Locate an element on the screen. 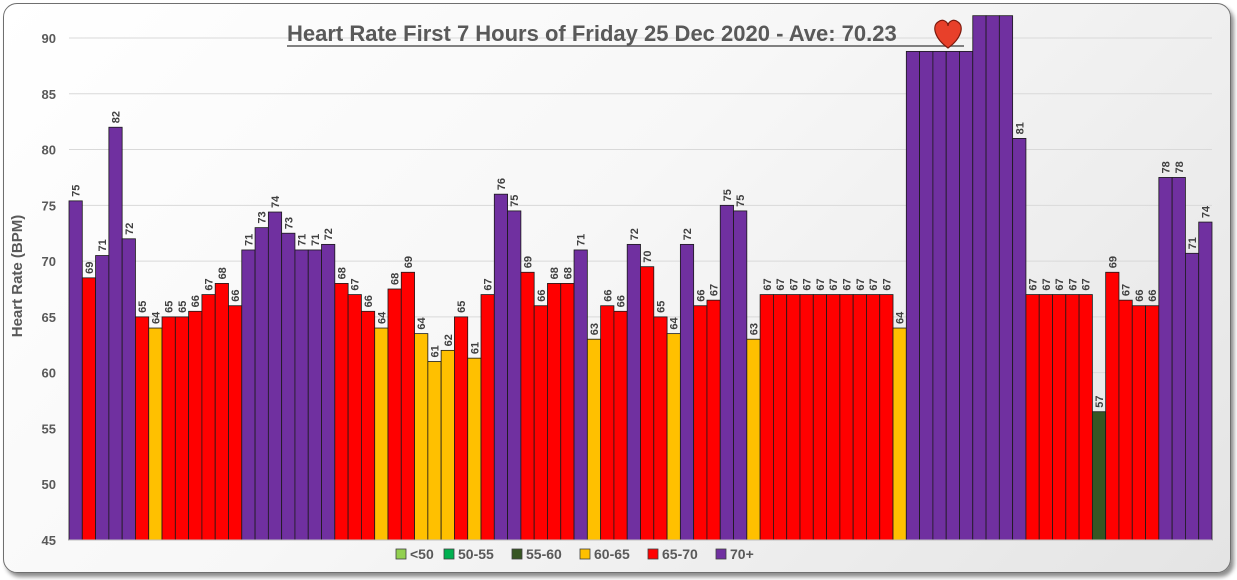 This screenshot has height=580, width=1237. legend-label: 50-55 is located at coordinates (476, 554).